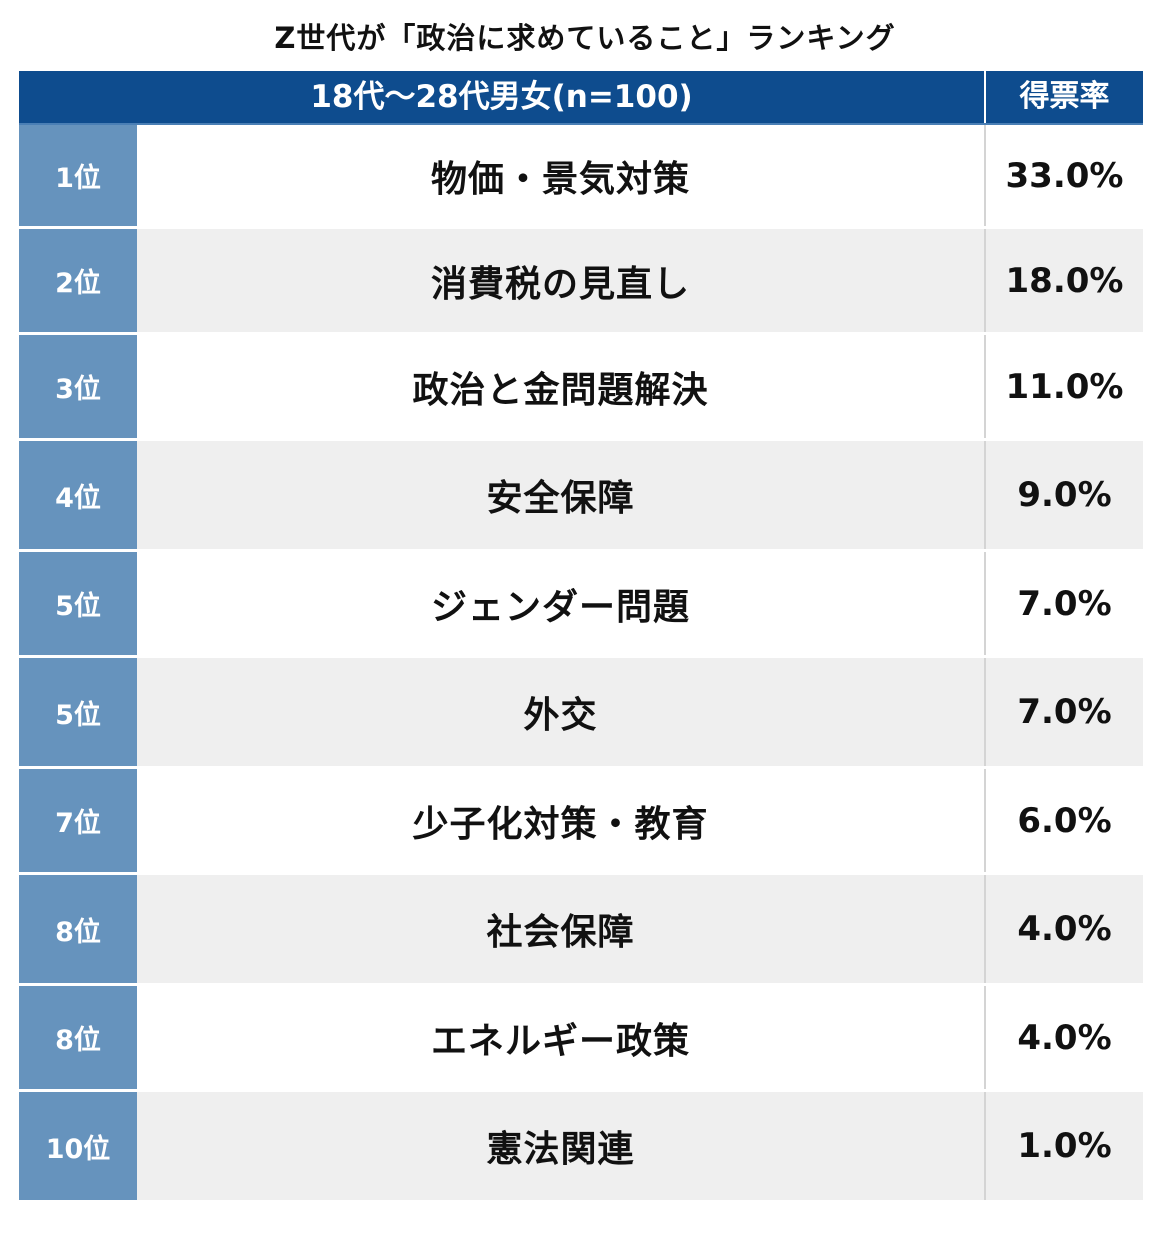 This screenshot has height=1247, width=1170. I want to click on table-row: 4位 安全保障 9.0%, so click(581, 496).